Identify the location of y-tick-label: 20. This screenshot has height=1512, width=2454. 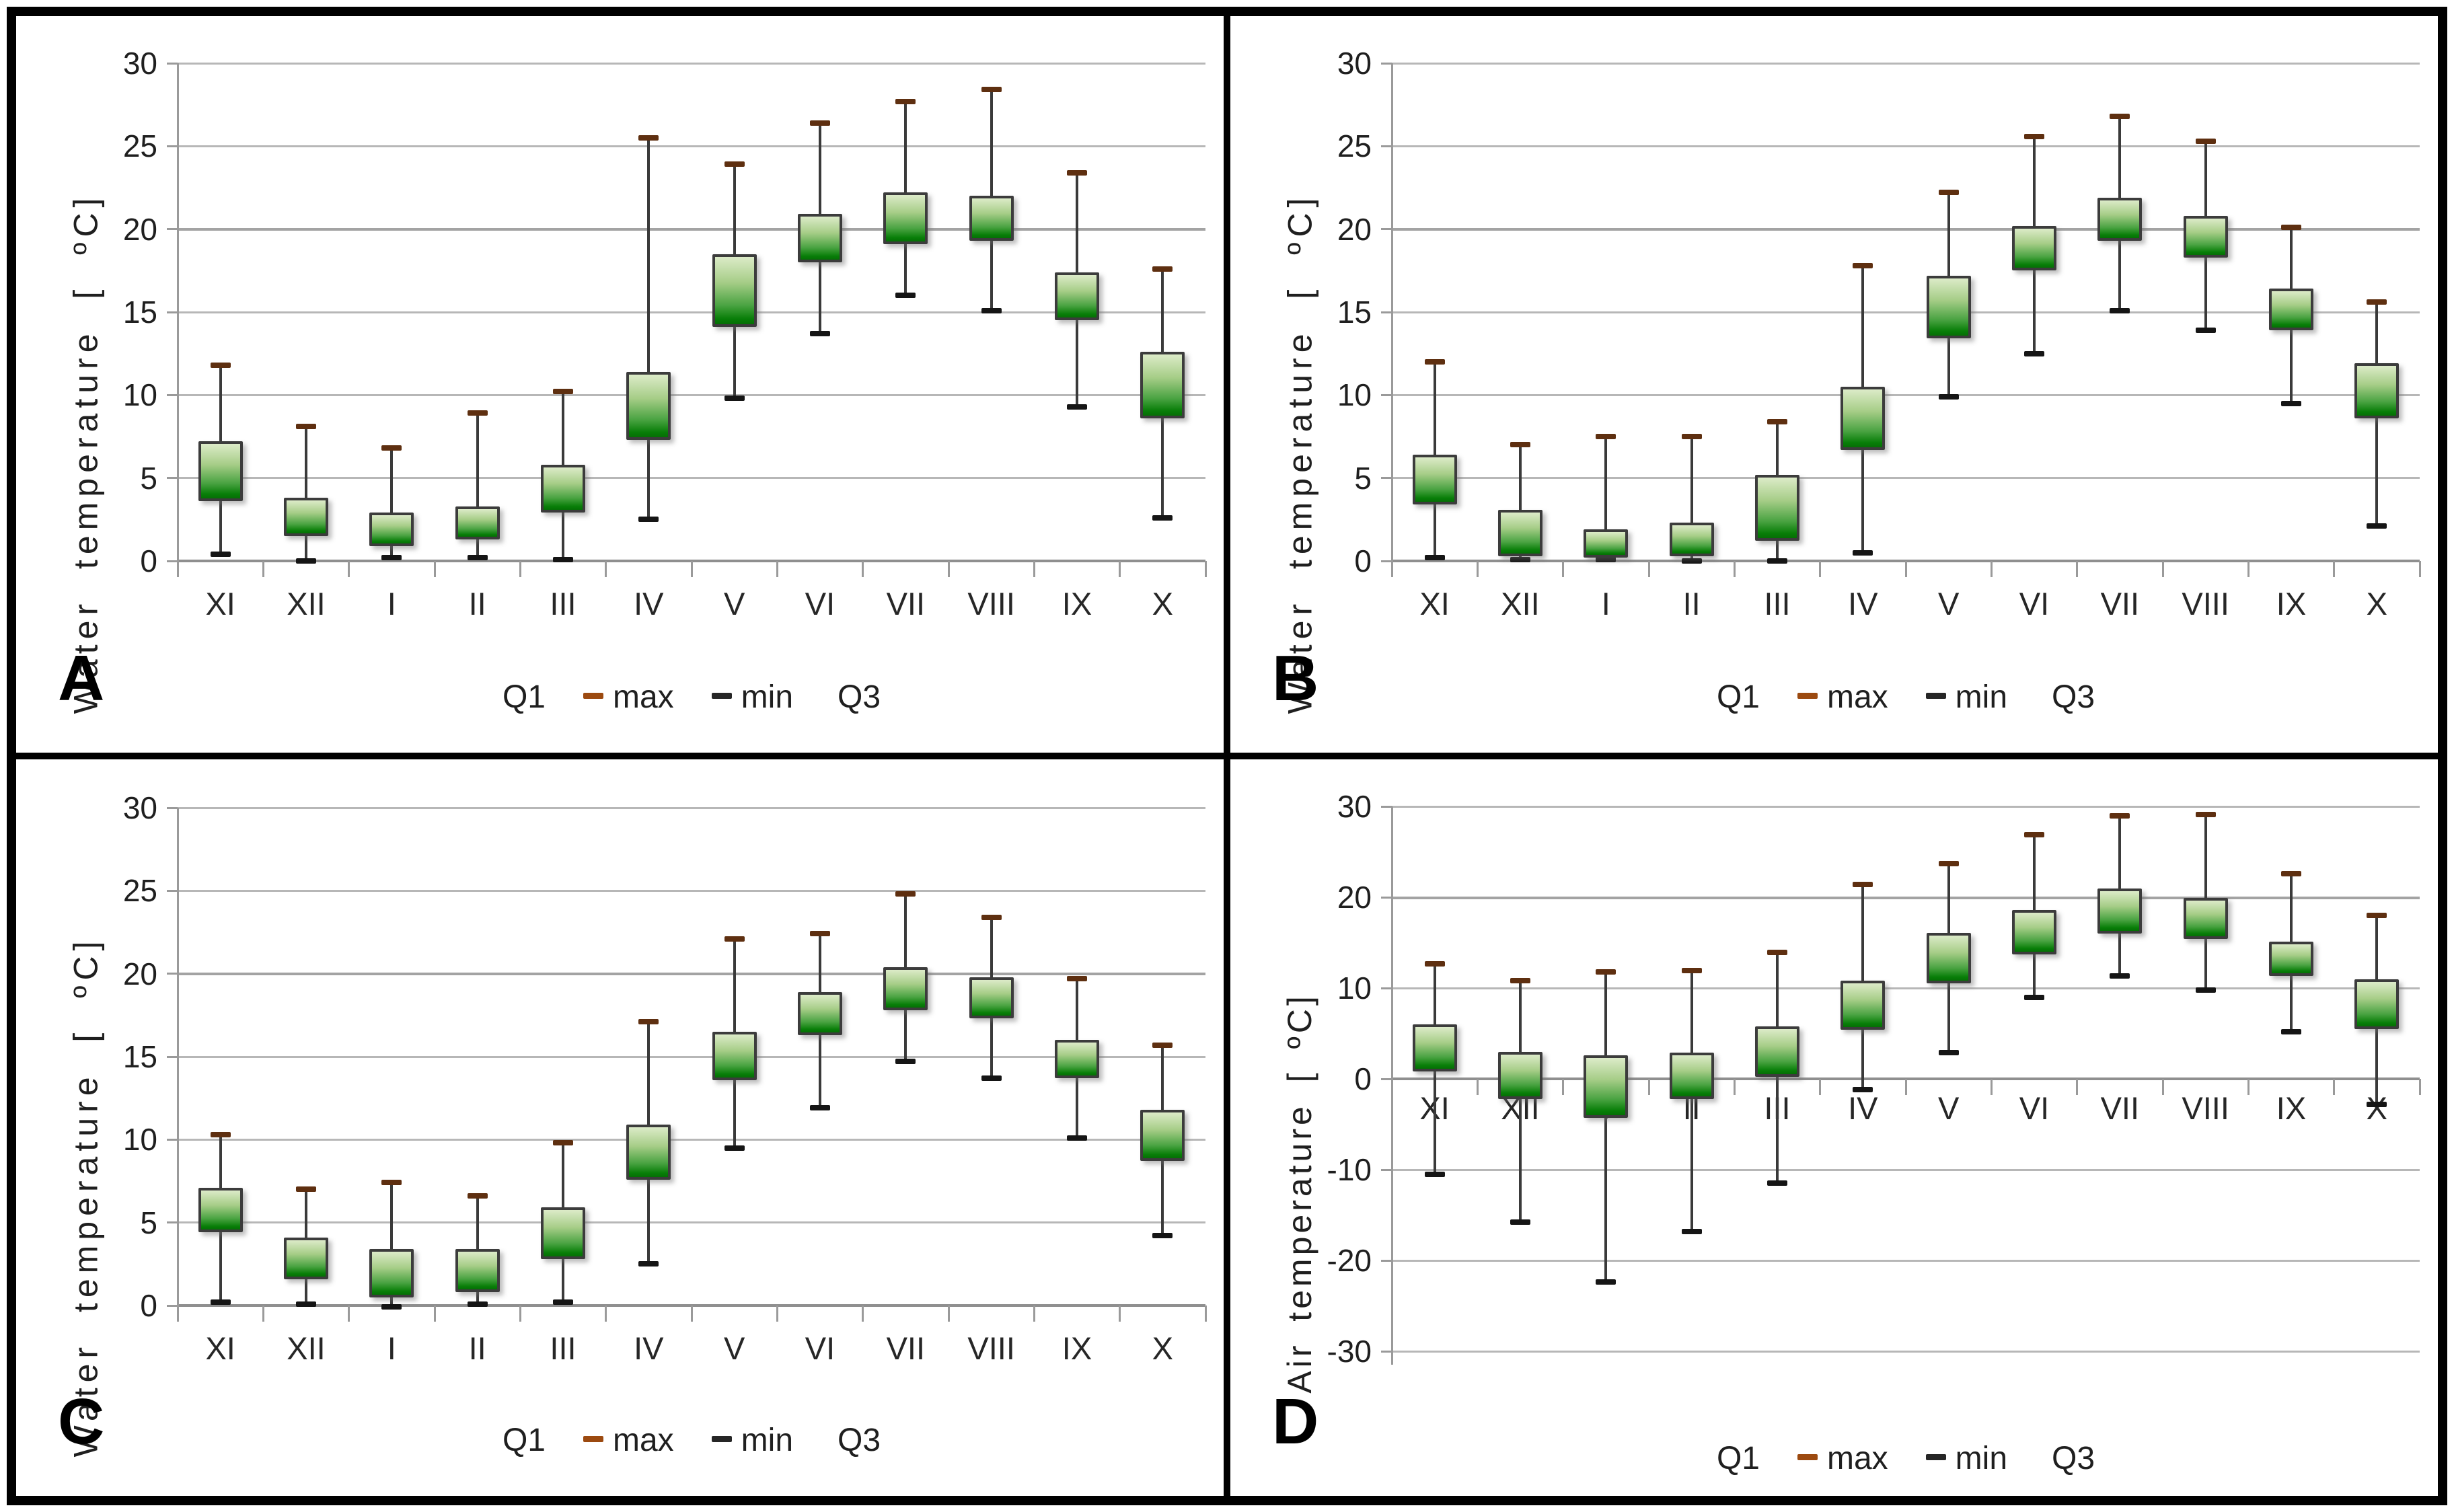
(139, 229).